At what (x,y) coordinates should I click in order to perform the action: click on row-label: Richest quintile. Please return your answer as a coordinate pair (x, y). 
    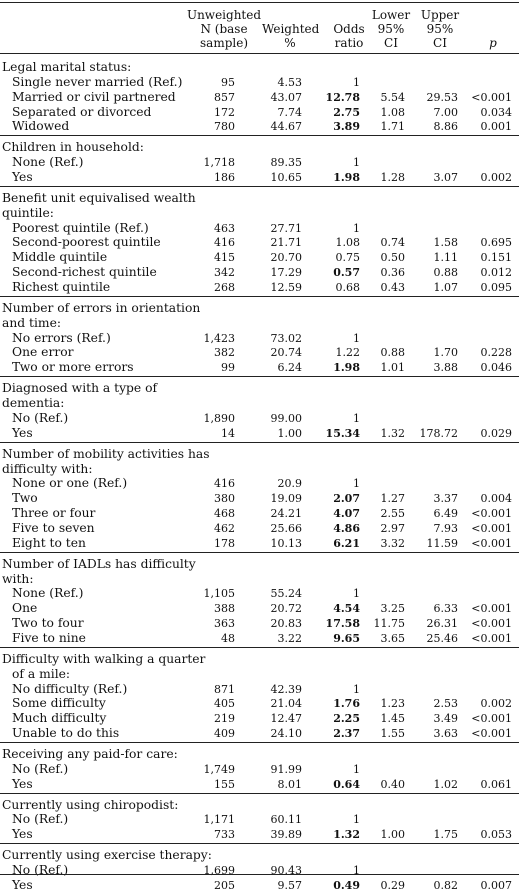
    Looking at the image, I should click on (61, 287).